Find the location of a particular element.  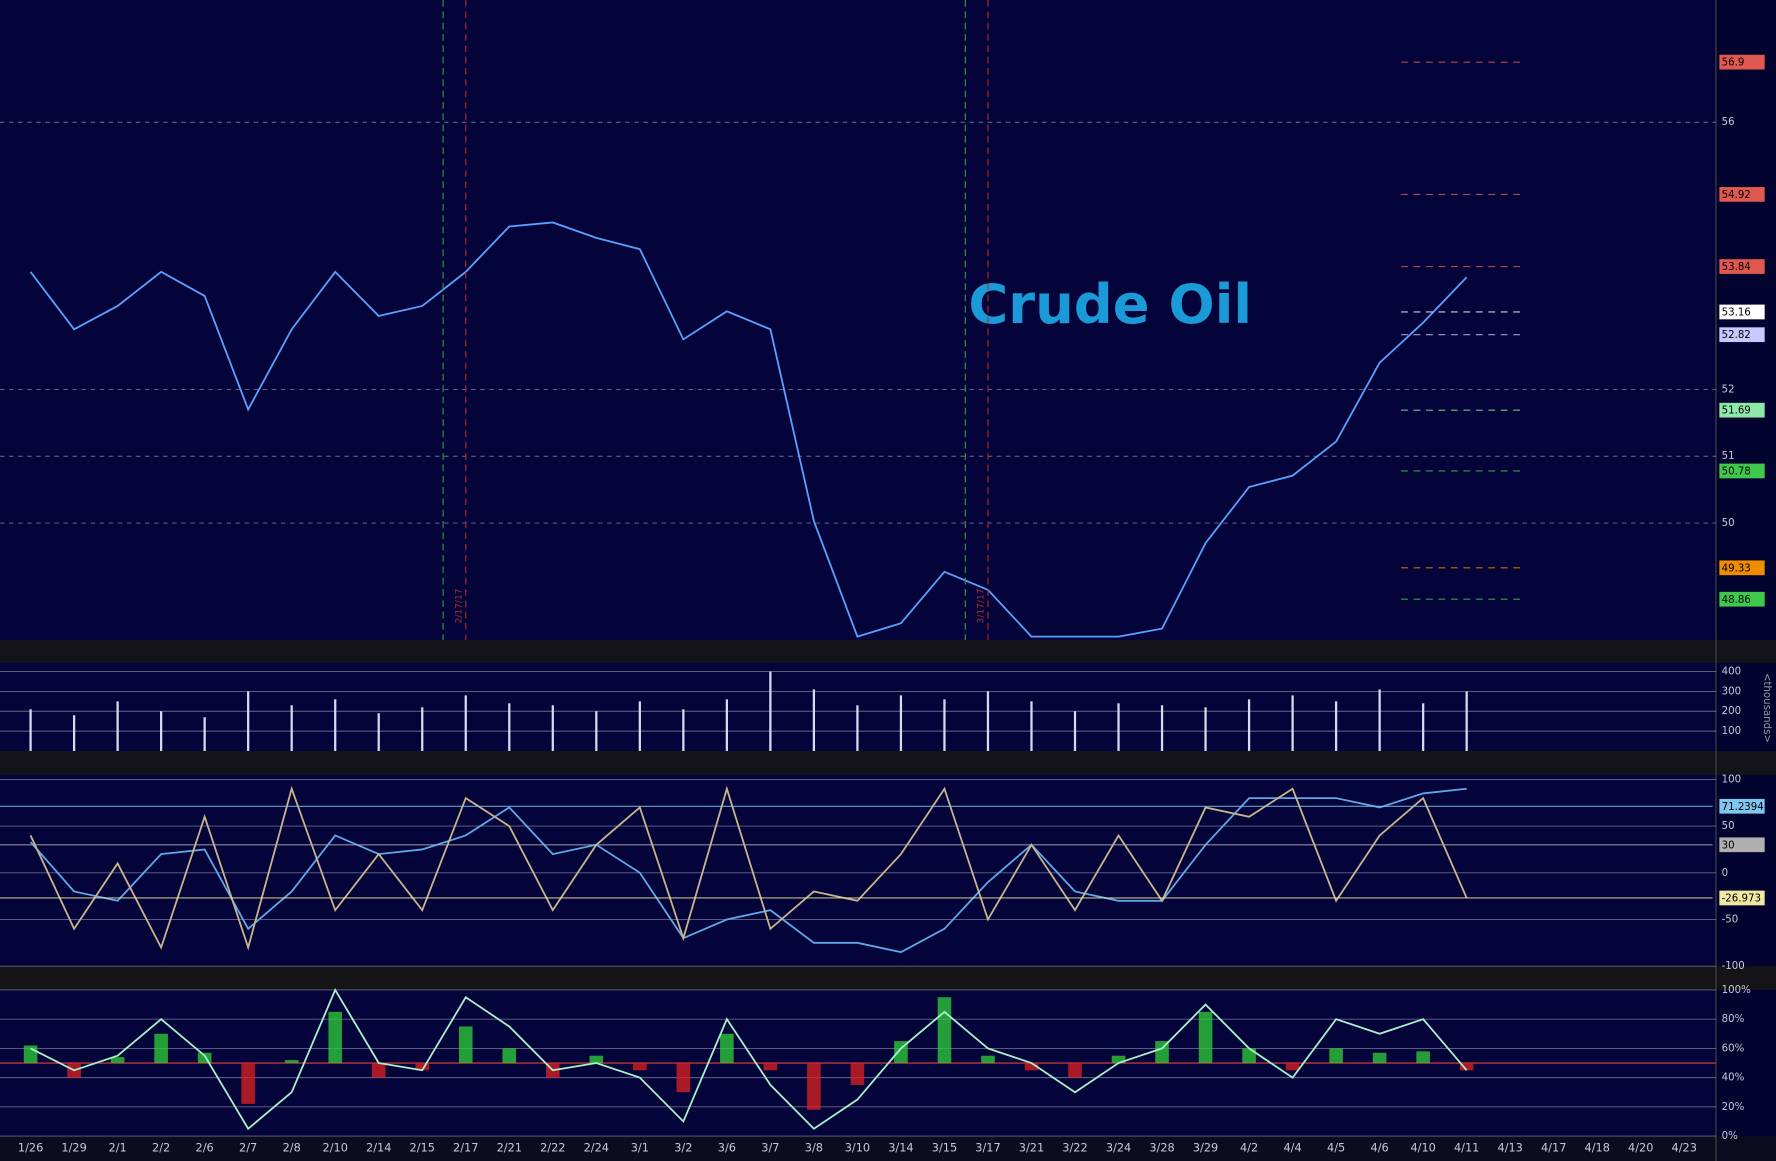

x-tick-label: 4/2 is located at coordinates (1249, 1148).